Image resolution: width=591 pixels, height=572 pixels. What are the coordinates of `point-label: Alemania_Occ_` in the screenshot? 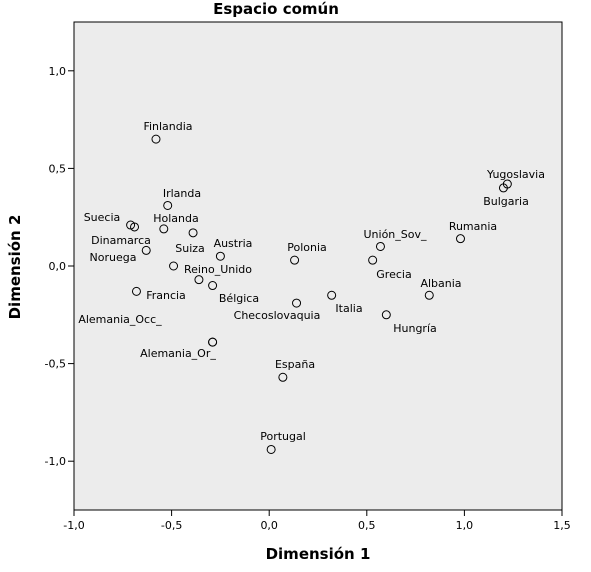 It's located at (120, 319).